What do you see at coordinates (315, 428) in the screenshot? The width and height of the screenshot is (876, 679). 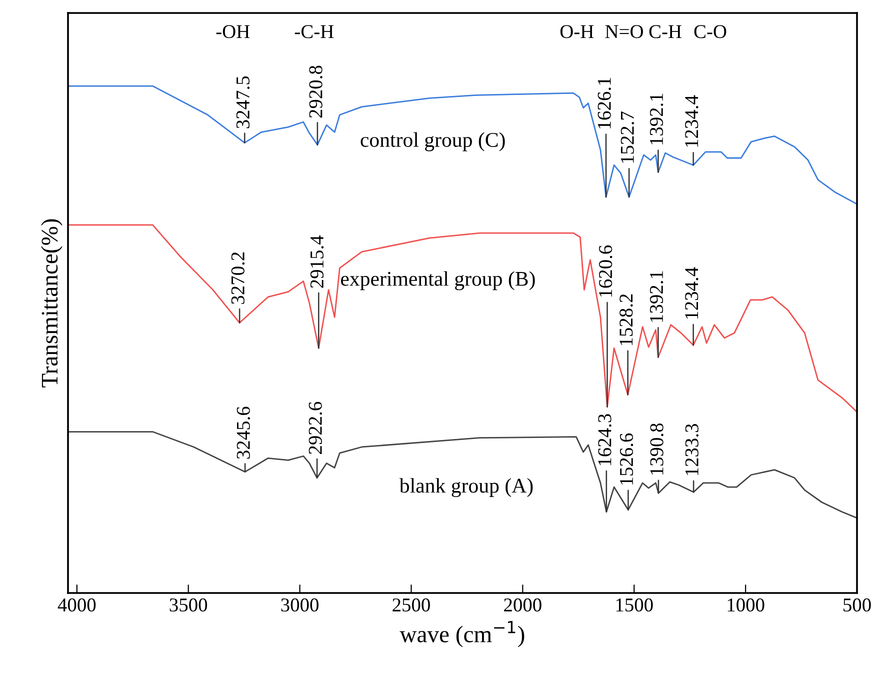 I see `annotation: 2922.6` at bounding box center [315, 428].